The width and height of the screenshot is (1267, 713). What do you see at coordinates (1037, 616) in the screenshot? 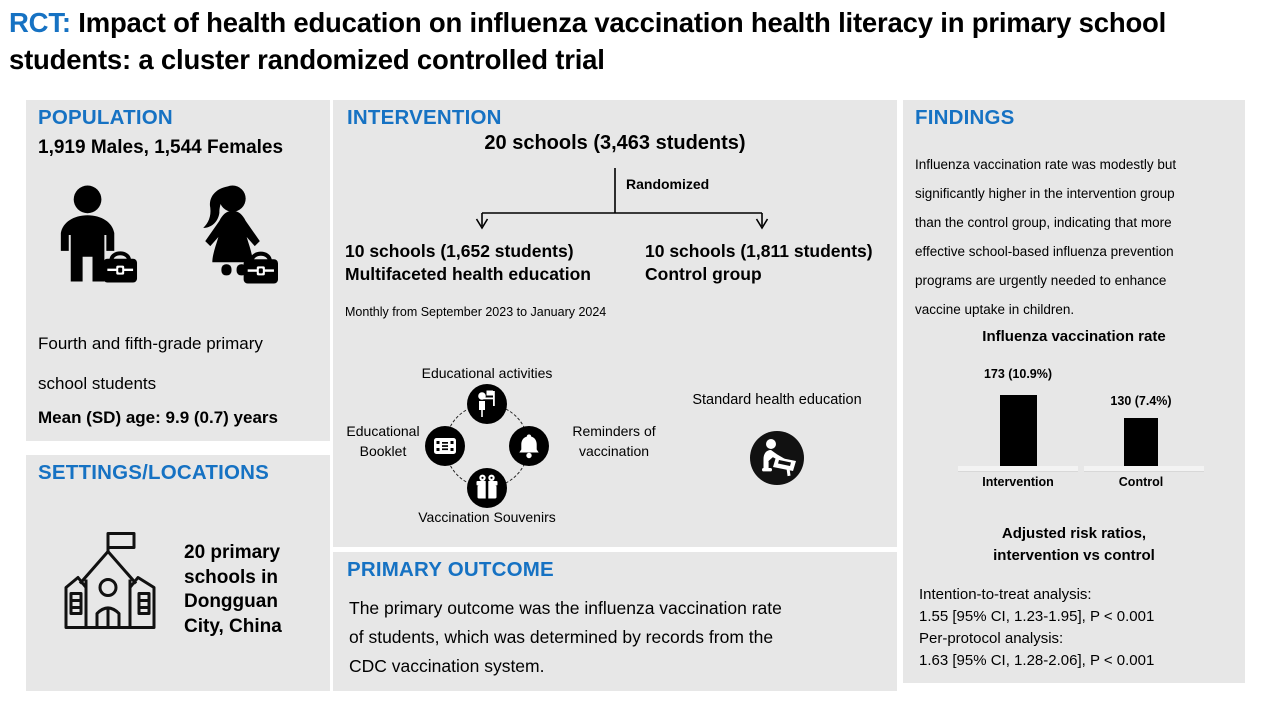
I see `itt-analysis-value: 1.55 [95% CI, 1.23-1.95], P < 0.001` at bounding box center [1037, 616].